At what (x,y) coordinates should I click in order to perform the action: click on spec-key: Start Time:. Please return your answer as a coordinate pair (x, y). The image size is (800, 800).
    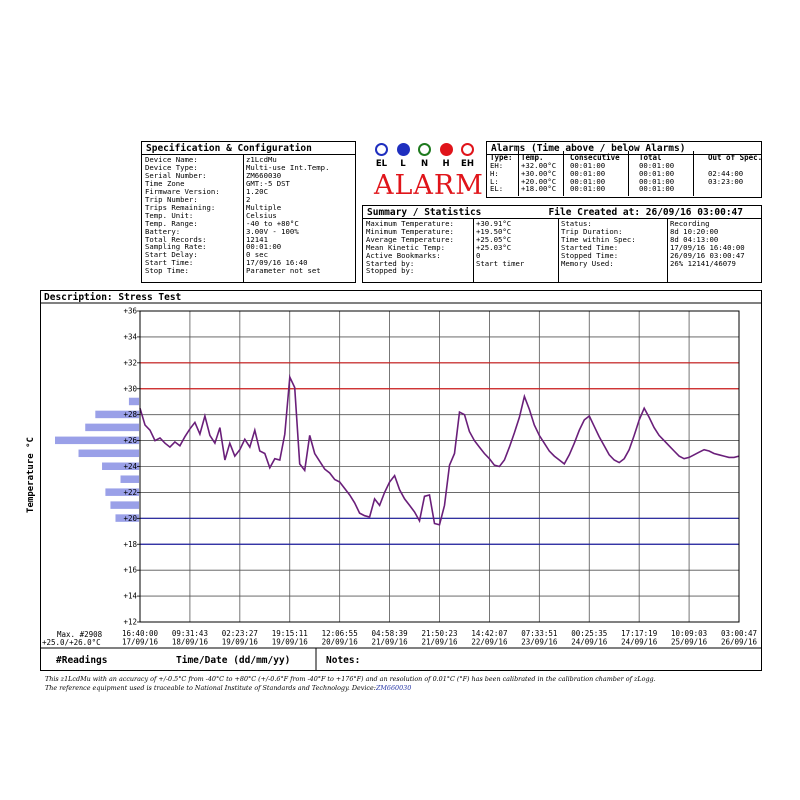
    Looking at the image, I should click on (169, 263).